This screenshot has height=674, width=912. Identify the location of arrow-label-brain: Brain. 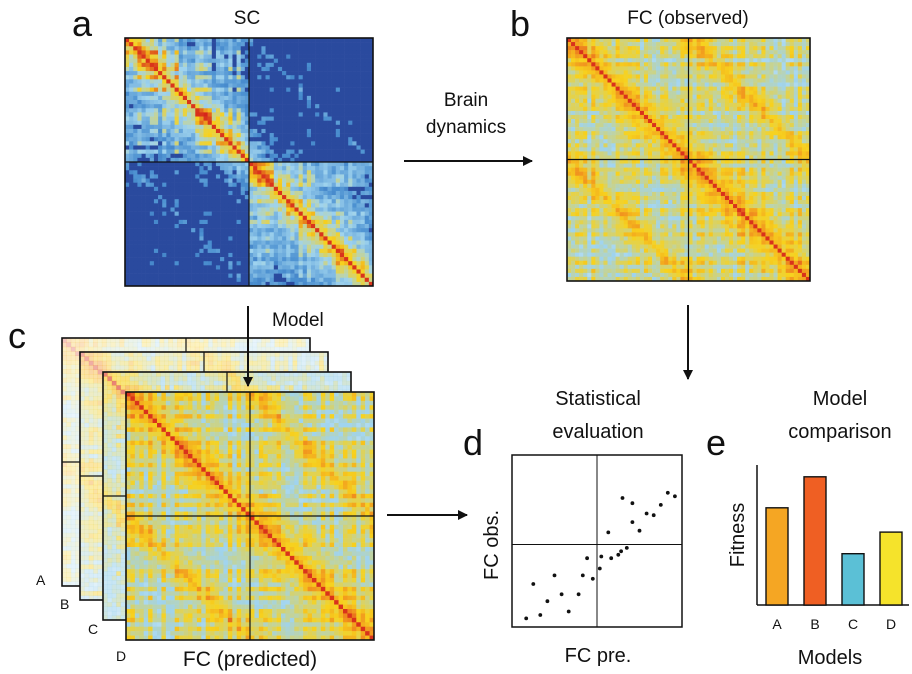
(466, 100).